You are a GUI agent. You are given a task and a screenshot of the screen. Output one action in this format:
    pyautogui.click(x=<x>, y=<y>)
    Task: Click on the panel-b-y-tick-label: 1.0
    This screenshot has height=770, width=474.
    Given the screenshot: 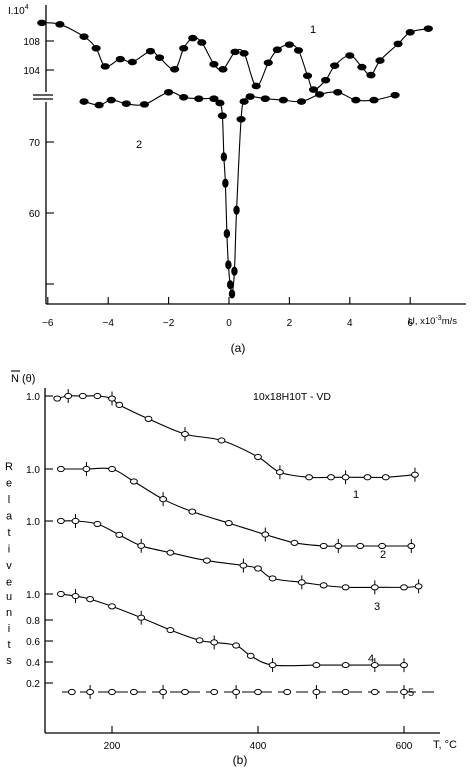 What is the action you would take?
    pyautogui.click(x=33, y=522)
    